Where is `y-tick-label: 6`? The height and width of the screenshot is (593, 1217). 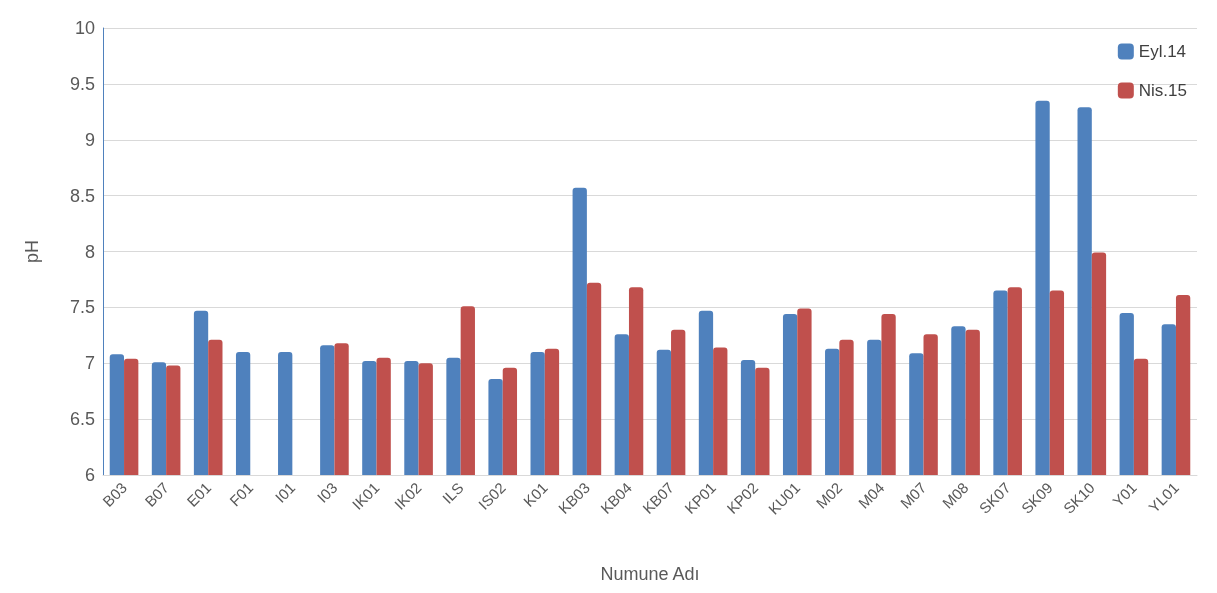
y-tick-label: 6 is located at coordinates (89, 475).